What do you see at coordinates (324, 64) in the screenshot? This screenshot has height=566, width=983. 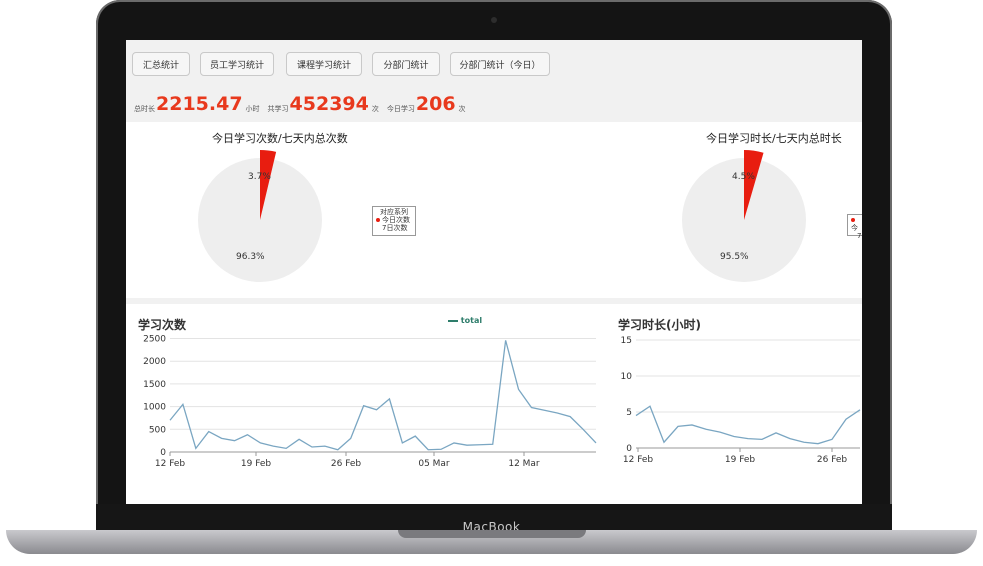 I see `tab-course-learning: 课程学习统计` at bounding box center [324, 64].